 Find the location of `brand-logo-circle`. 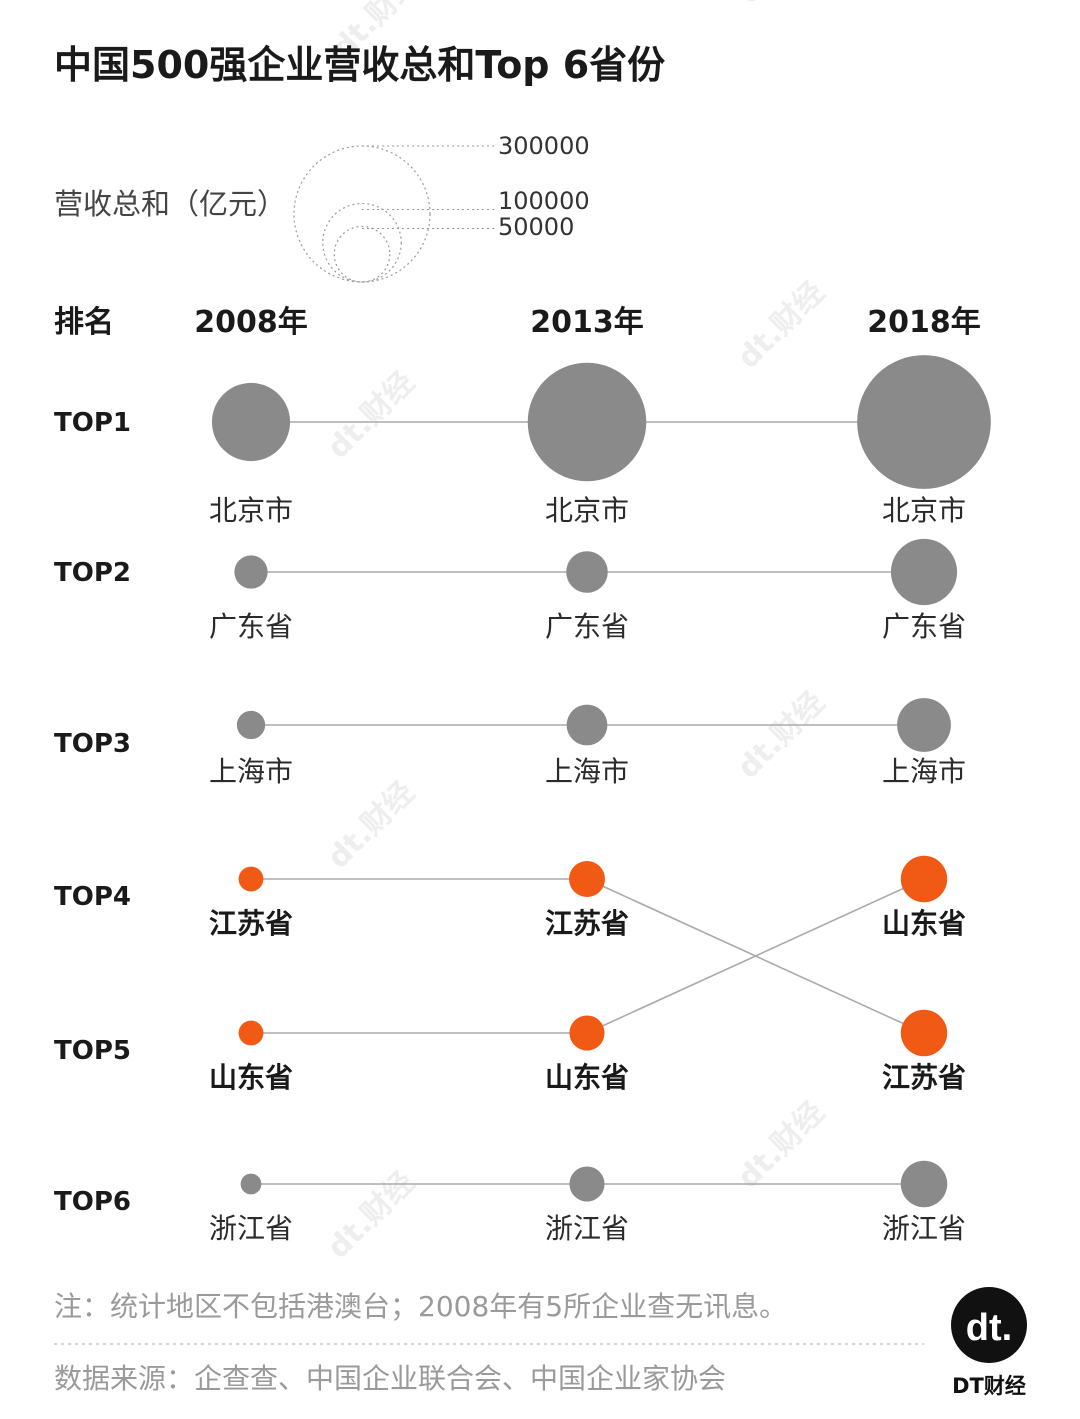

brand-logo-circle is located at coordinates (989, 1325).